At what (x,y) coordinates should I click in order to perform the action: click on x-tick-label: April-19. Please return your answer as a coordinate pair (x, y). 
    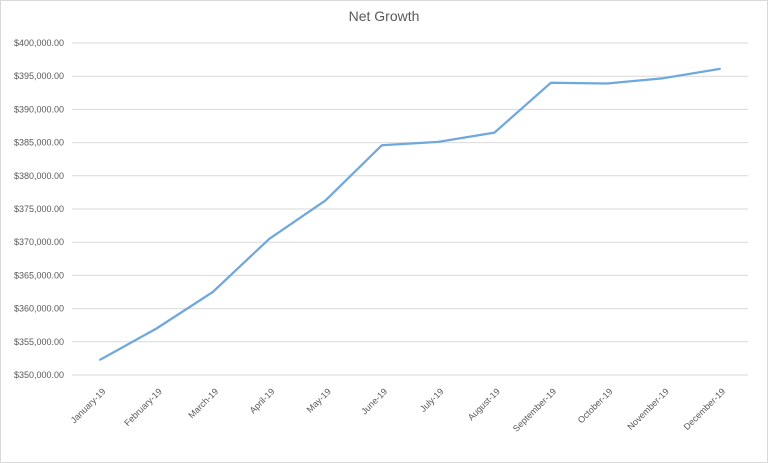
    Looking at the image, I should click on (262, 400).